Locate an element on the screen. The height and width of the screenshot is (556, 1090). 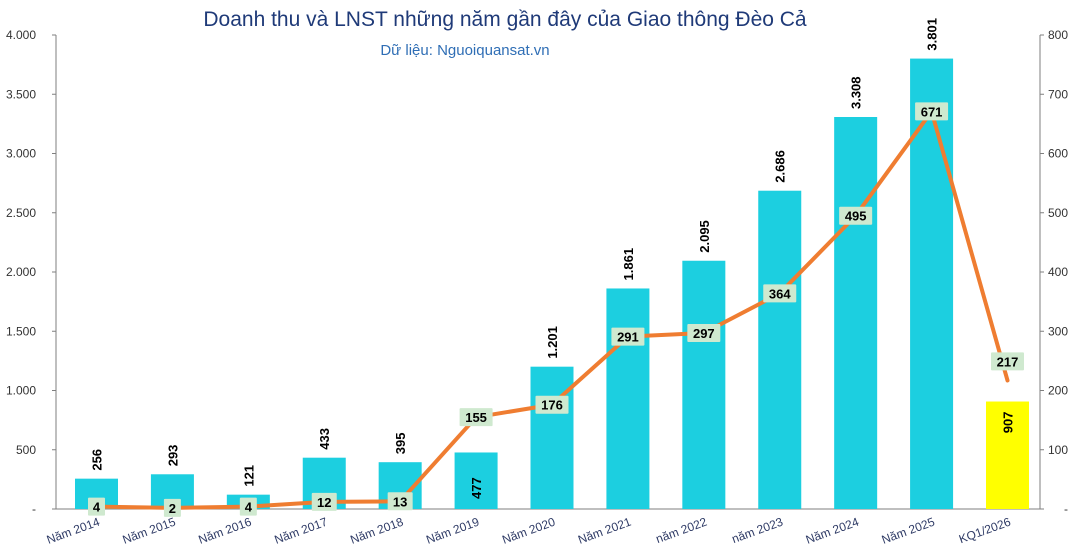
y-left-tick-label: 3.000 is located at coordinates (21, 154).